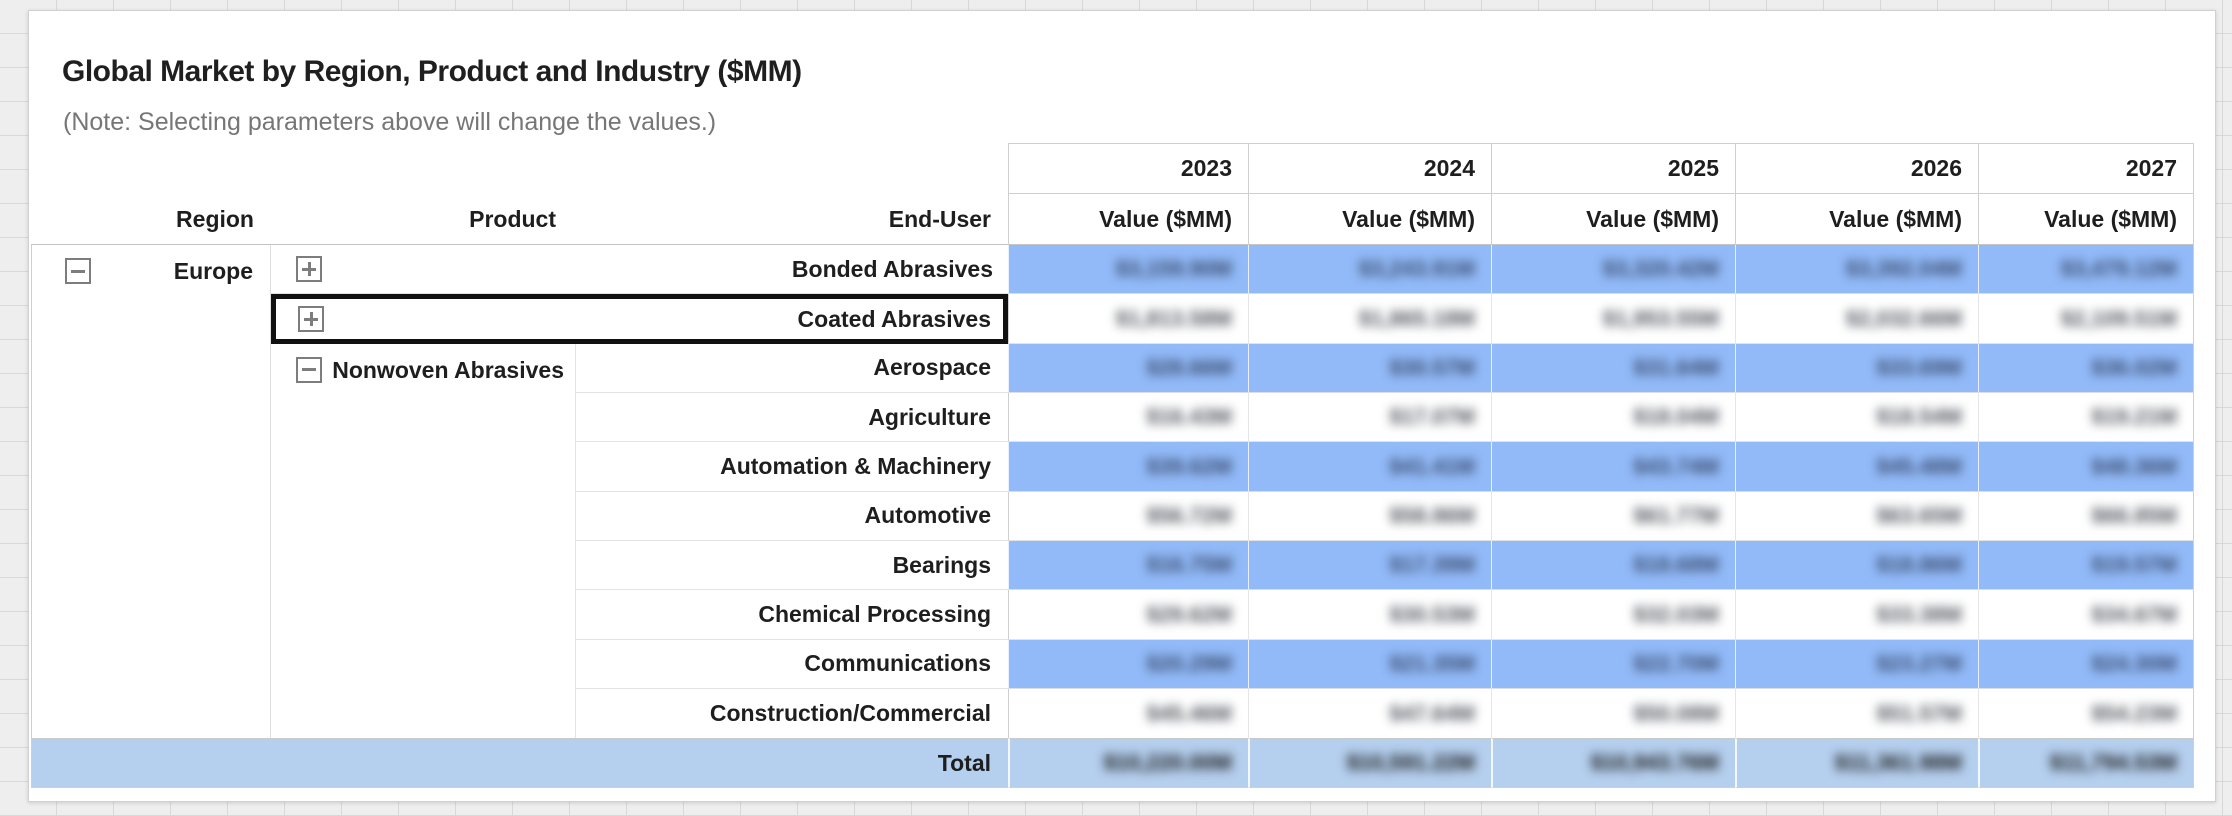 The width and height of the screenshot is (2232, 816). I want to click on value-cell-bonded-abrasives-2023: $3,159.90M, so click(1128, 270).